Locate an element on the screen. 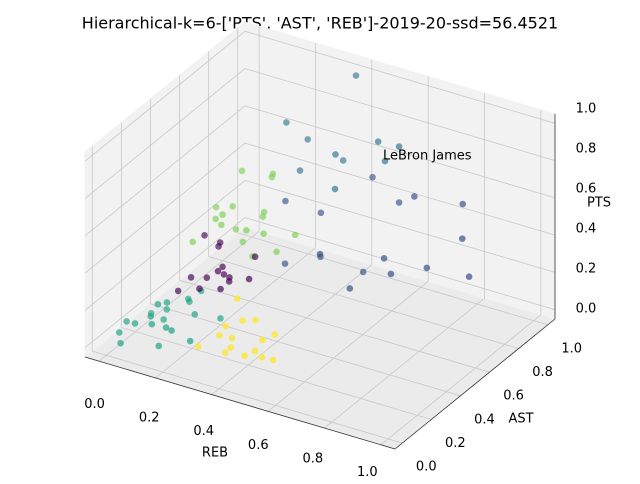 The image size is (640, 484). y-tick-label: 0.2 is located at coordinates (455, 443).